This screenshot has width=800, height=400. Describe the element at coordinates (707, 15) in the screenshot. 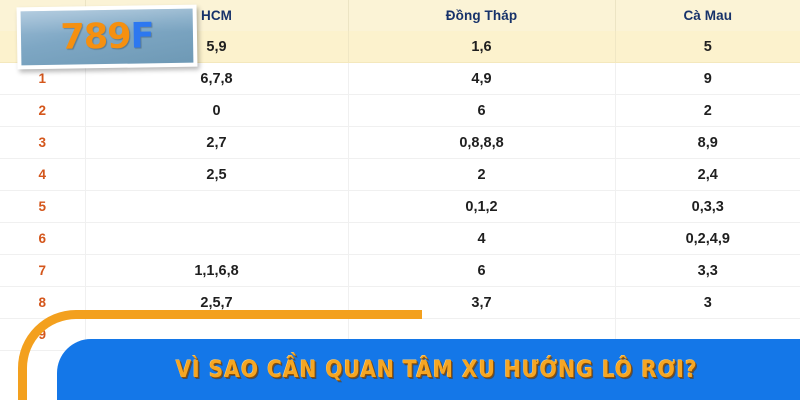

I see `column-header-ca-mau: Cà Mau` at that location.